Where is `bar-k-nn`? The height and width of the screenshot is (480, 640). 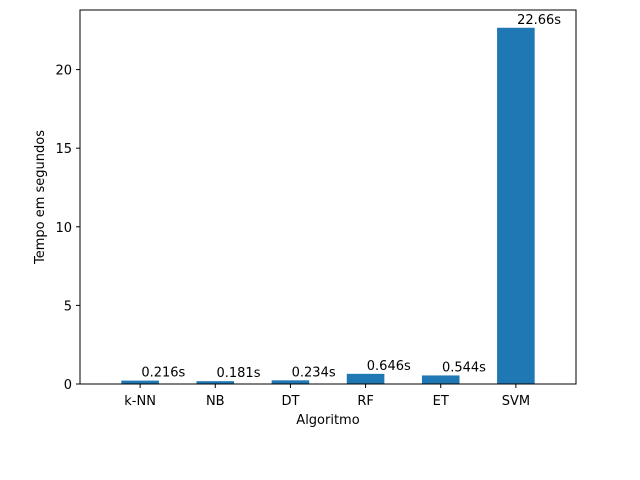 bar-k-nn is located at coordinates (140, 382).